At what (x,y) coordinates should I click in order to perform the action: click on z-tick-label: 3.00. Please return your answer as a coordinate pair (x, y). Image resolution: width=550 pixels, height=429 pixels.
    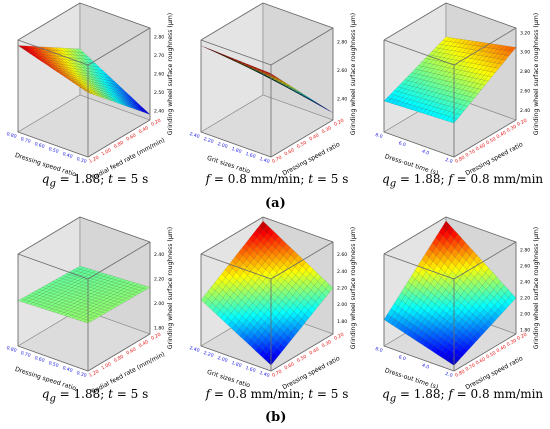
    Looking at the image, I should click on (525, 53).